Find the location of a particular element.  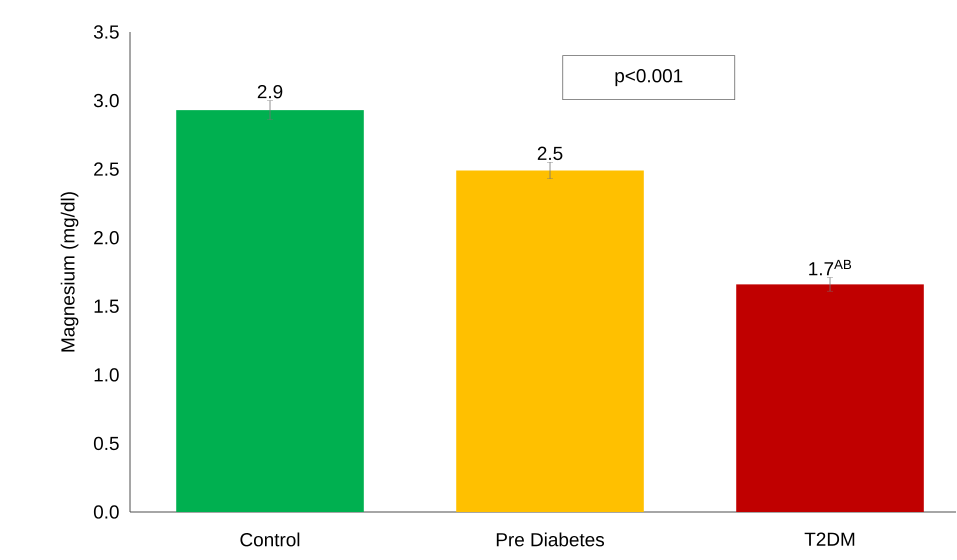

y-tick-label: 2.0 is located at coordinates (106, 237).